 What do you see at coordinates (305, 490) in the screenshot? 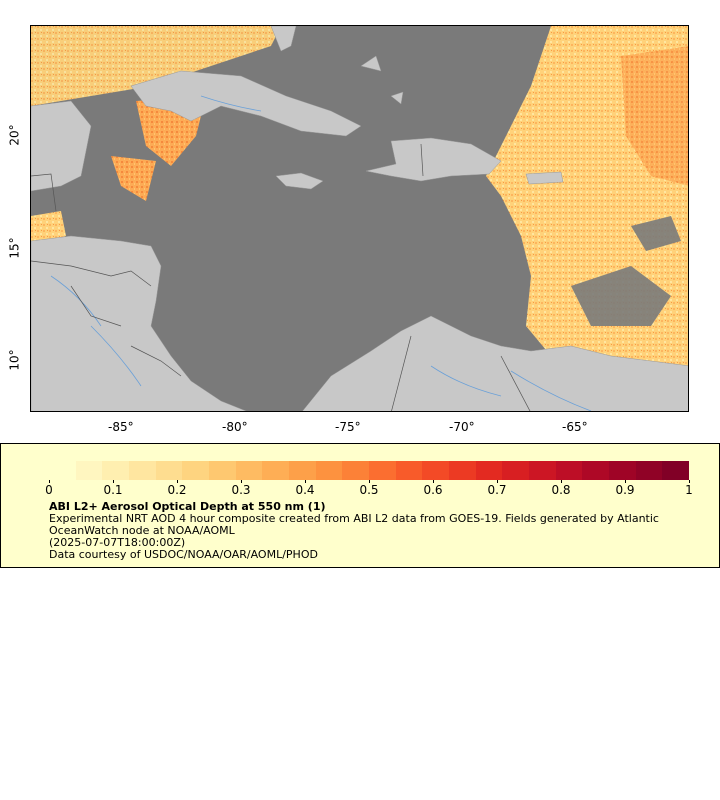
I see `colorbar-tick-label: 0.4` at bounding box center [305, 490].